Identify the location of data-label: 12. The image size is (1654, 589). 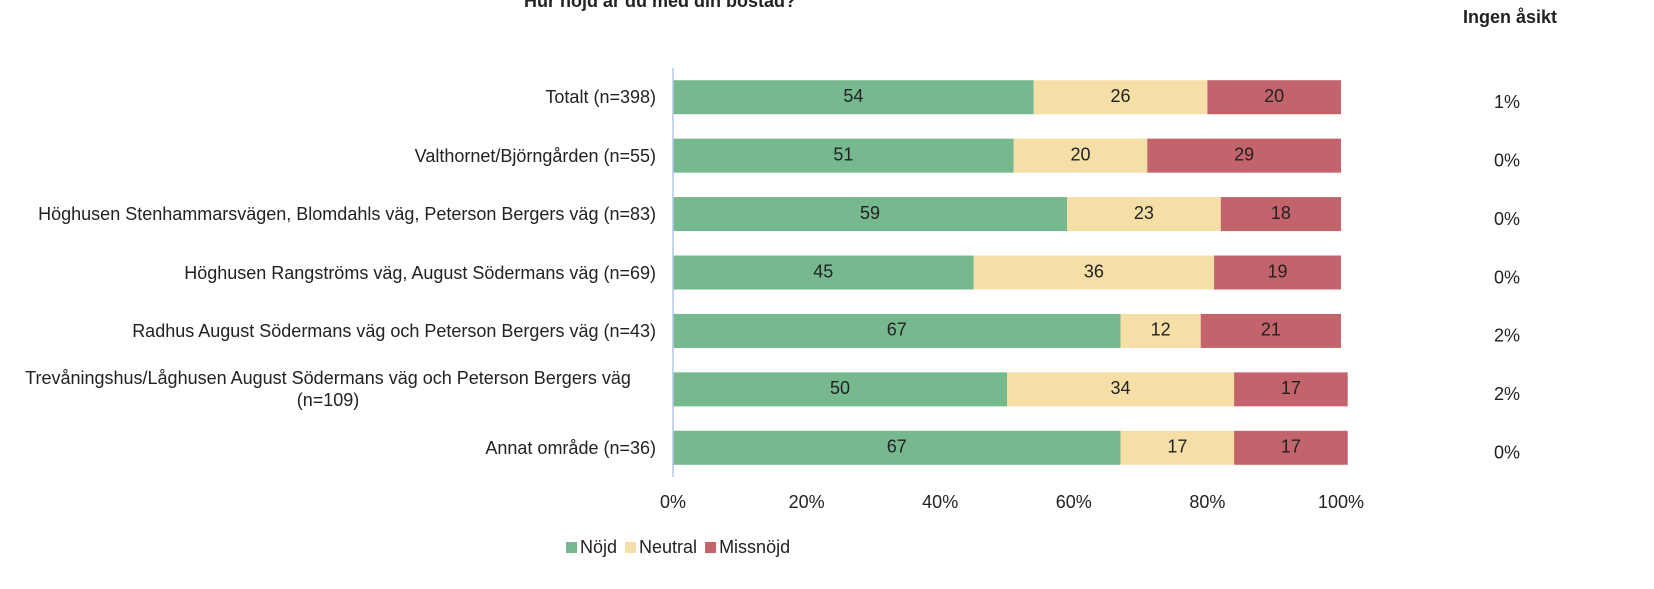
(1161, 330).